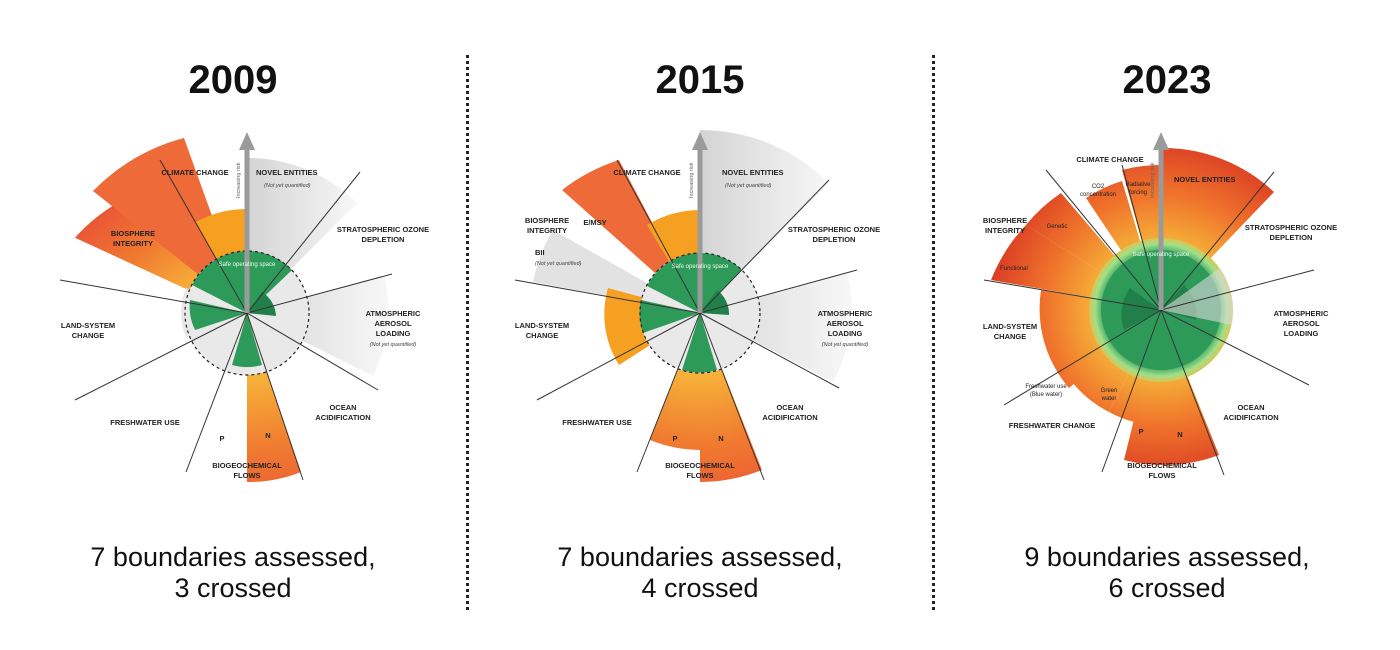  Describe the element at coordinates (558, 264) in the screenshot. I see `label-bii-note: (Not yet quantified)` at that location.